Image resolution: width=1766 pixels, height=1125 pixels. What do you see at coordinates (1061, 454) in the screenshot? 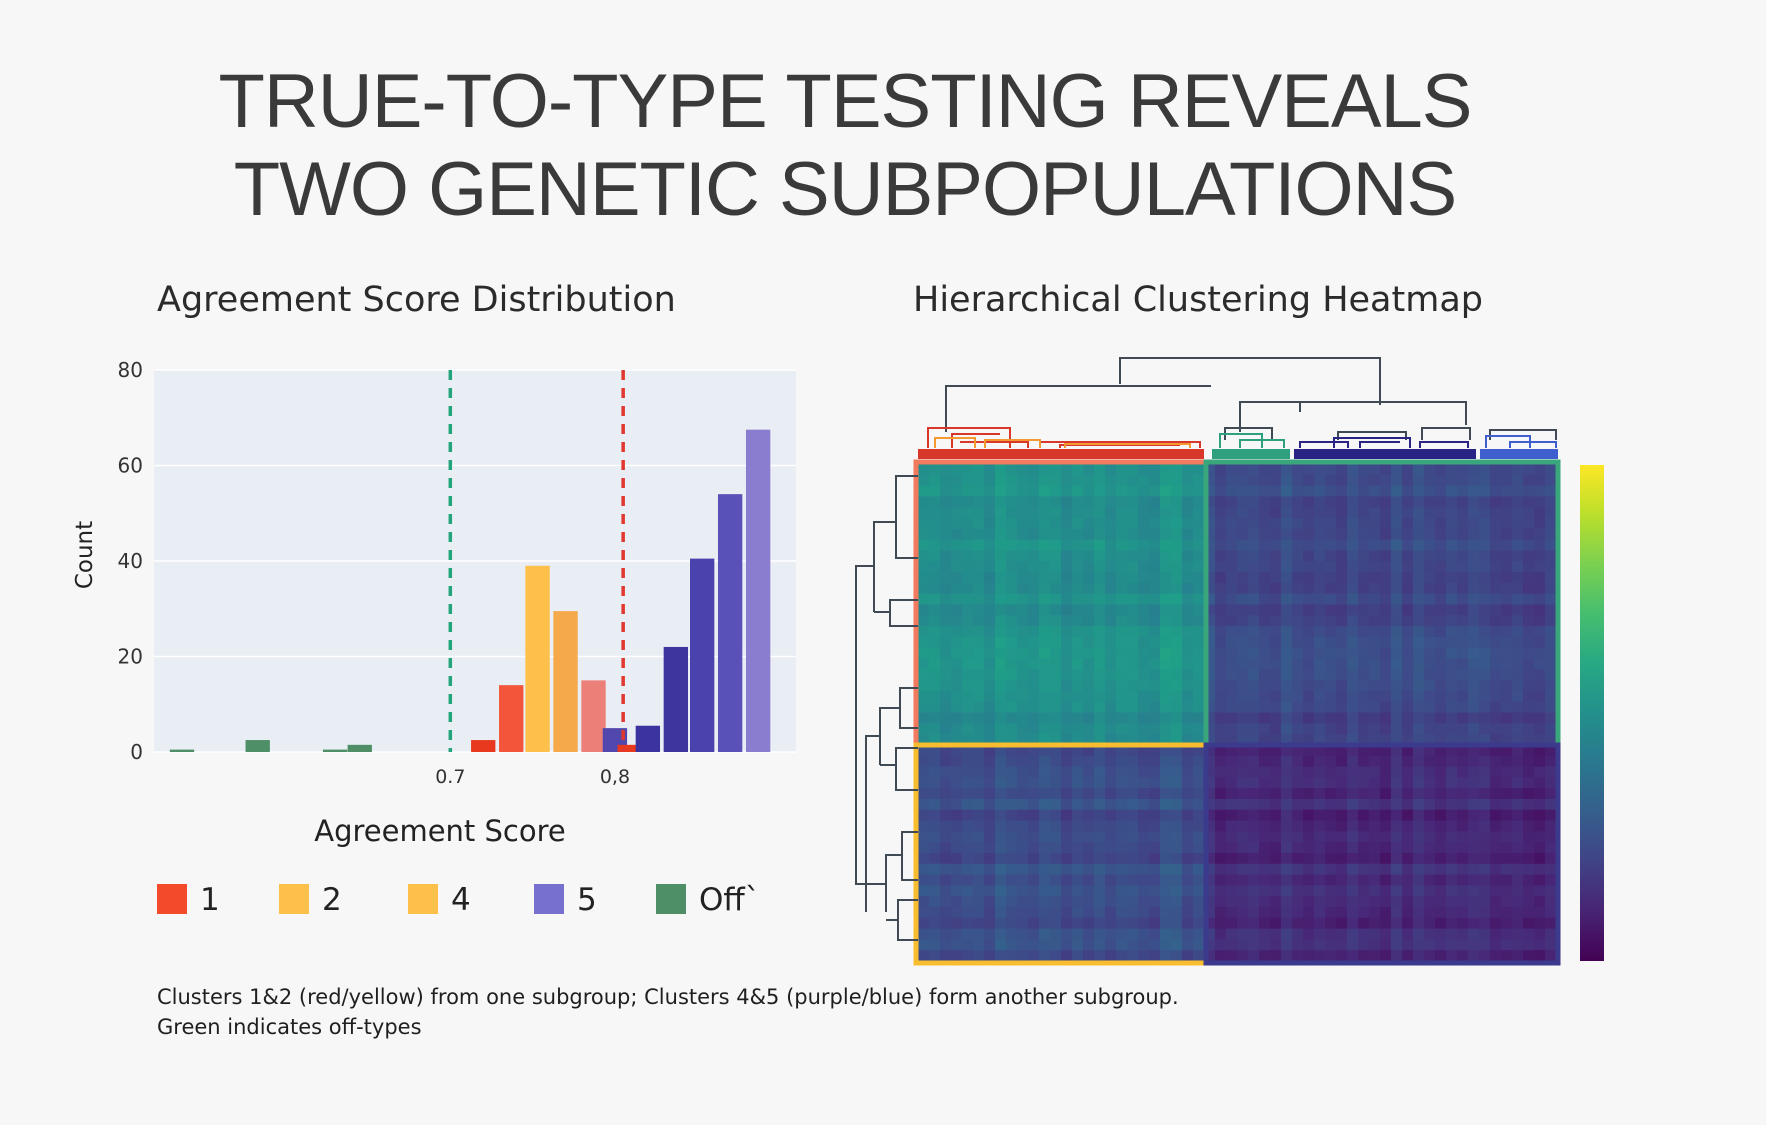
I see `column-cluster-bar` at bounding box center [1061, 454].